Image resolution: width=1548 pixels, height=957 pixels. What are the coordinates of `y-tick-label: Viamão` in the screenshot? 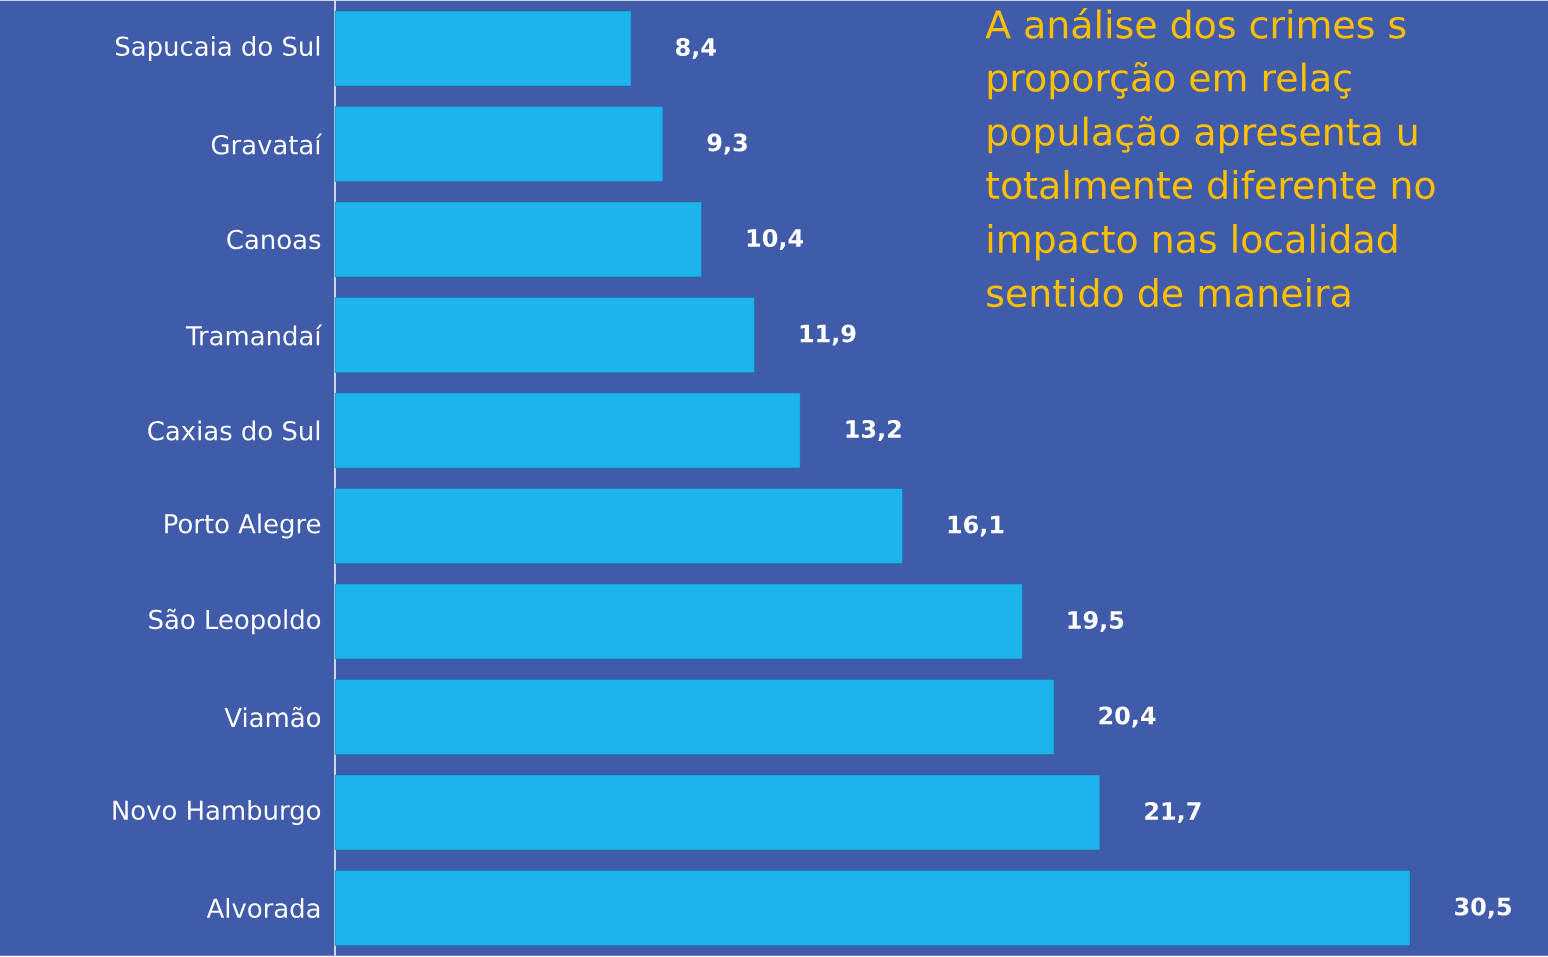 It's located at (272, 717).